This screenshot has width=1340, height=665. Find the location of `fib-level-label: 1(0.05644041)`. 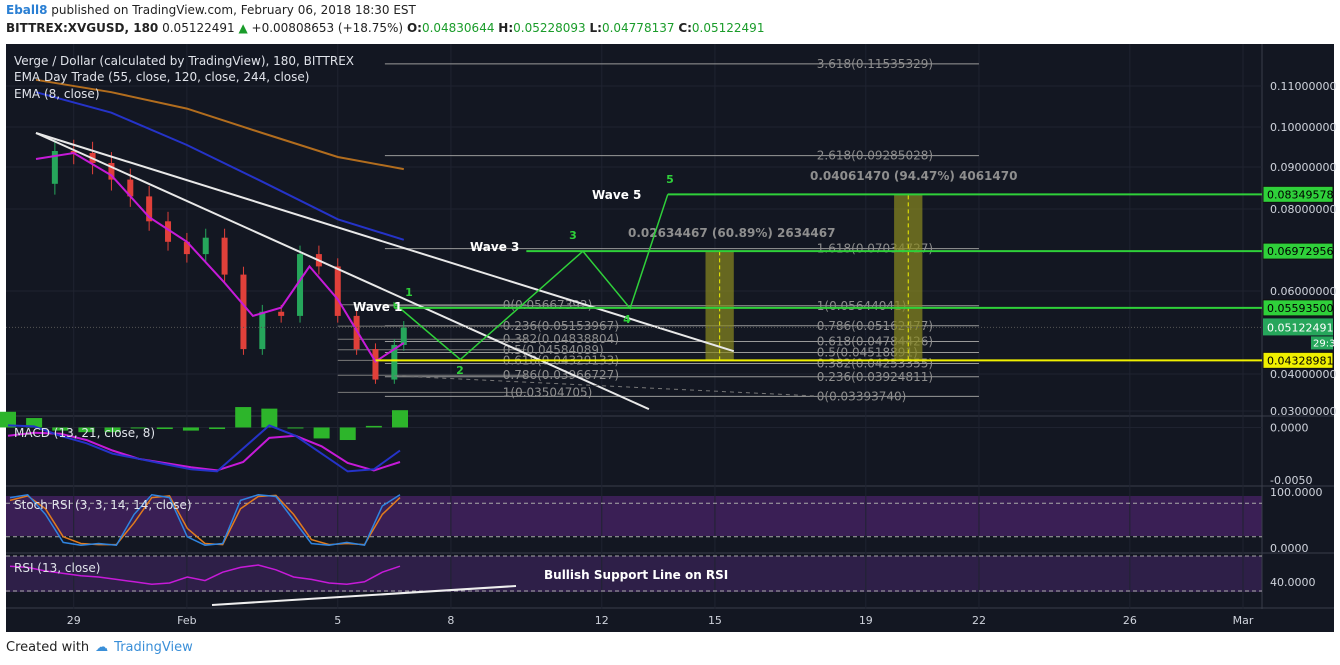

fib-level-label: 1(0.05644041) is located at coordinates (862, 306).